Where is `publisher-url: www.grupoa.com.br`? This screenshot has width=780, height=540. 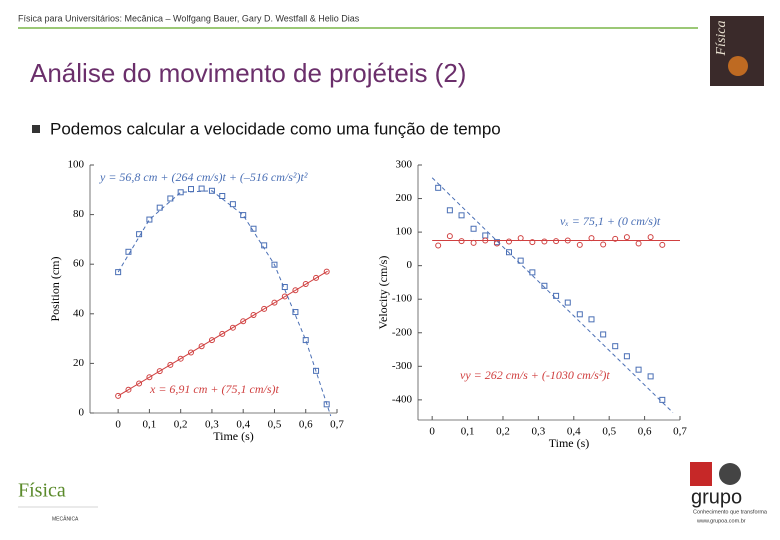 publisher-url: www.grupoa.com.br is located at coordinates (721, 521).